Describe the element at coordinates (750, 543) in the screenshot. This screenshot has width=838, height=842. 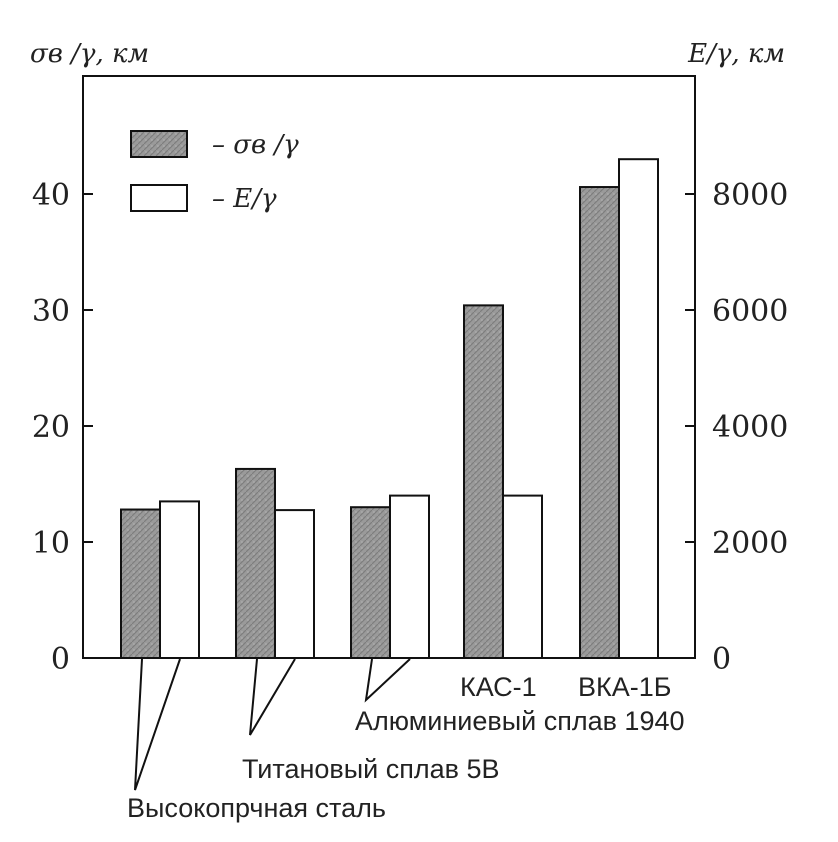
I see `right-tick-label: 2000` at that location.